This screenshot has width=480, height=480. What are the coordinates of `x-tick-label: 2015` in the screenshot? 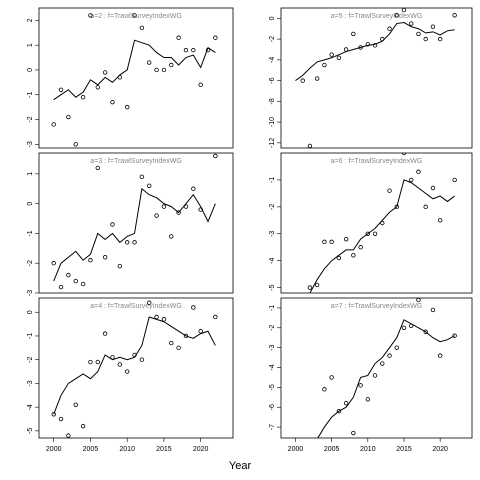 It's located at (404, 449).